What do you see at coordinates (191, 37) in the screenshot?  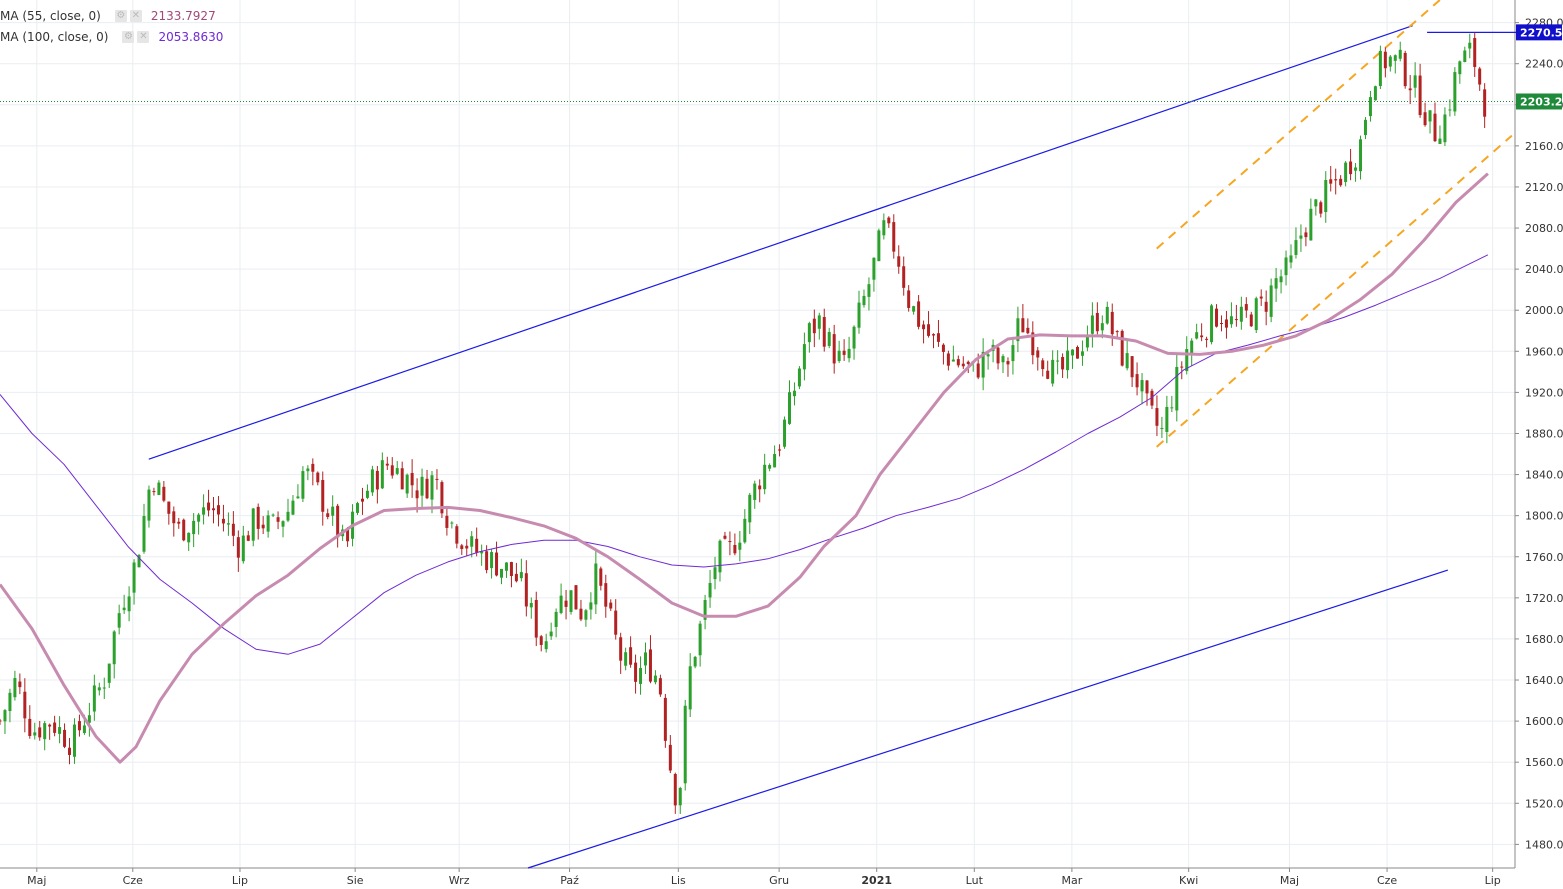 I see `legend-ma100-value: 2053.8630` at bounding box center [191, 37].